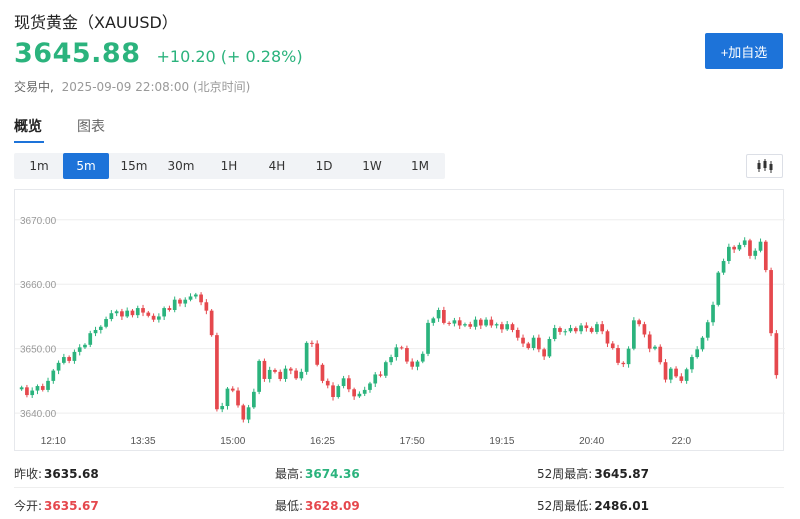  Describe the element at coordinates (181, 166) in the screenshot. I see `period-30m: 30m` at that location.